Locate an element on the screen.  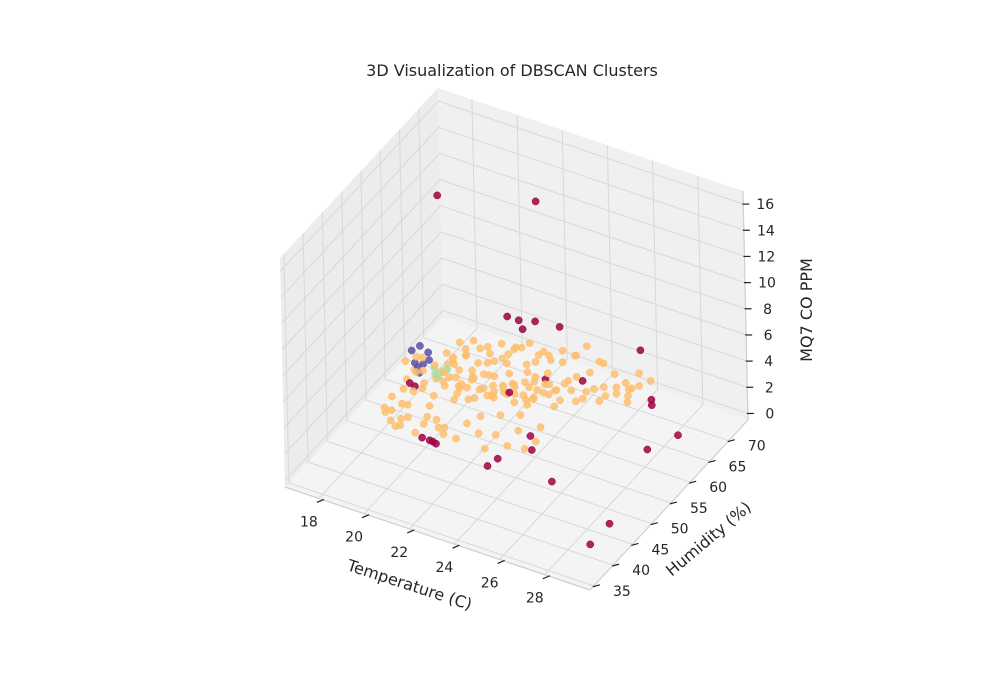
chart-title: 3D Visualization of DBSCAN Clusters is located at coordinates (512, 70).